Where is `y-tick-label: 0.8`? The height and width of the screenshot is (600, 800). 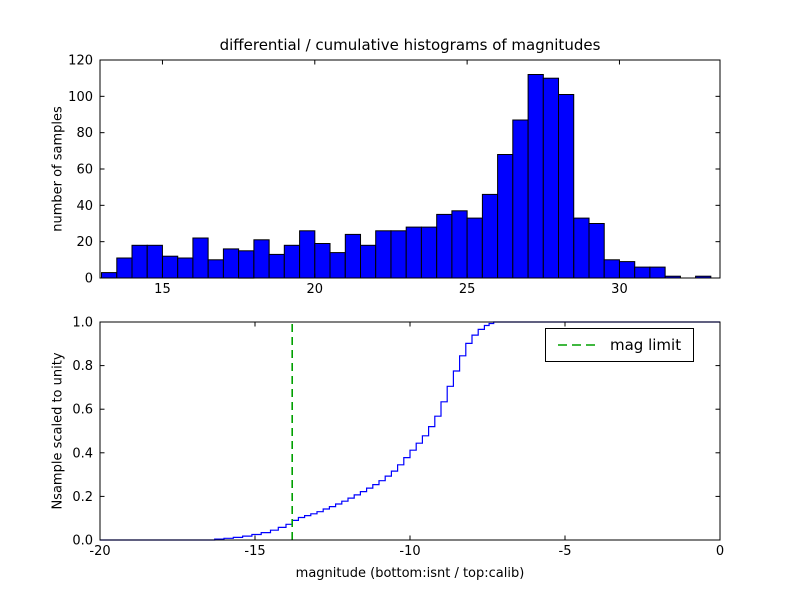 y-tick-label: 0.8 is located at coordinates (82, 366).